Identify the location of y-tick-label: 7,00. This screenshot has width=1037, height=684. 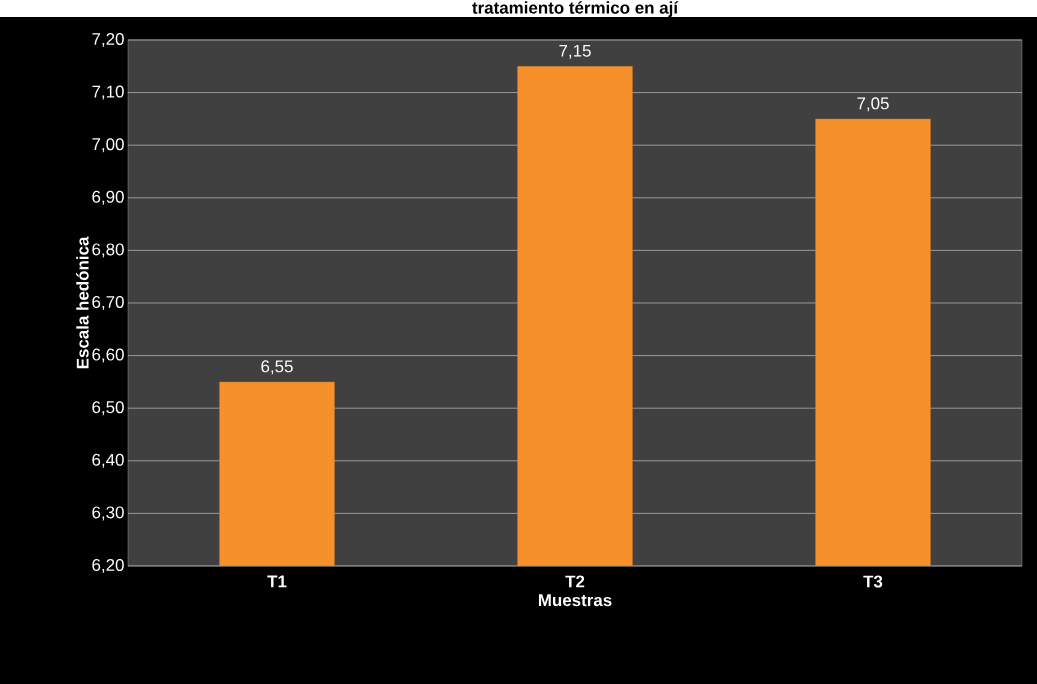
(108, 145).